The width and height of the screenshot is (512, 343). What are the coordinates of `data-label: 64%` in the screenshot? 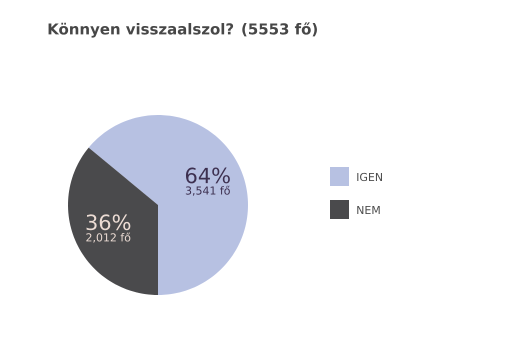 It's located at (208, 176).